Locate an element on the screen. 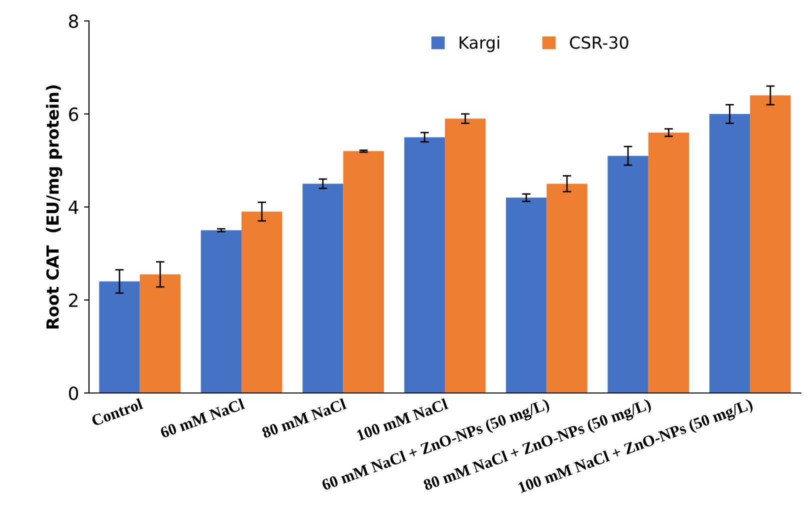 The width and height of the screenshot is (809, 524). y-tick-label: 6 is located at coordinates (73, 114).